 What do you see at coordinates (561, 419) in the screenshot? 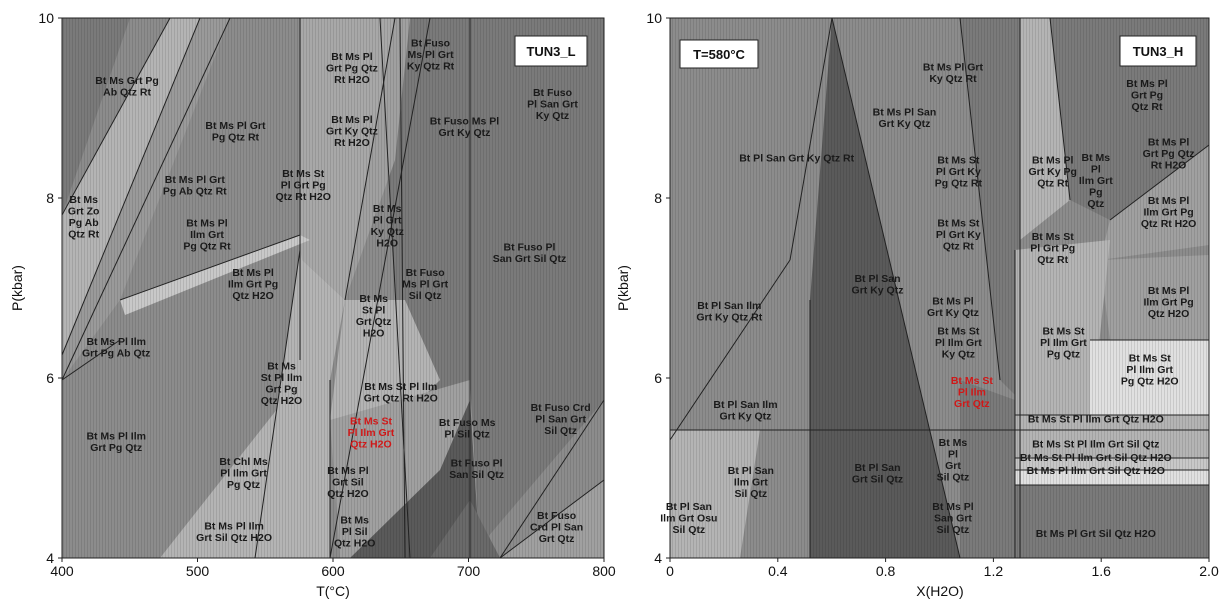
I see `field-label: Bt Fuso Crd Pl San Grt Sil Qtz` at bounding box center [561, 419].